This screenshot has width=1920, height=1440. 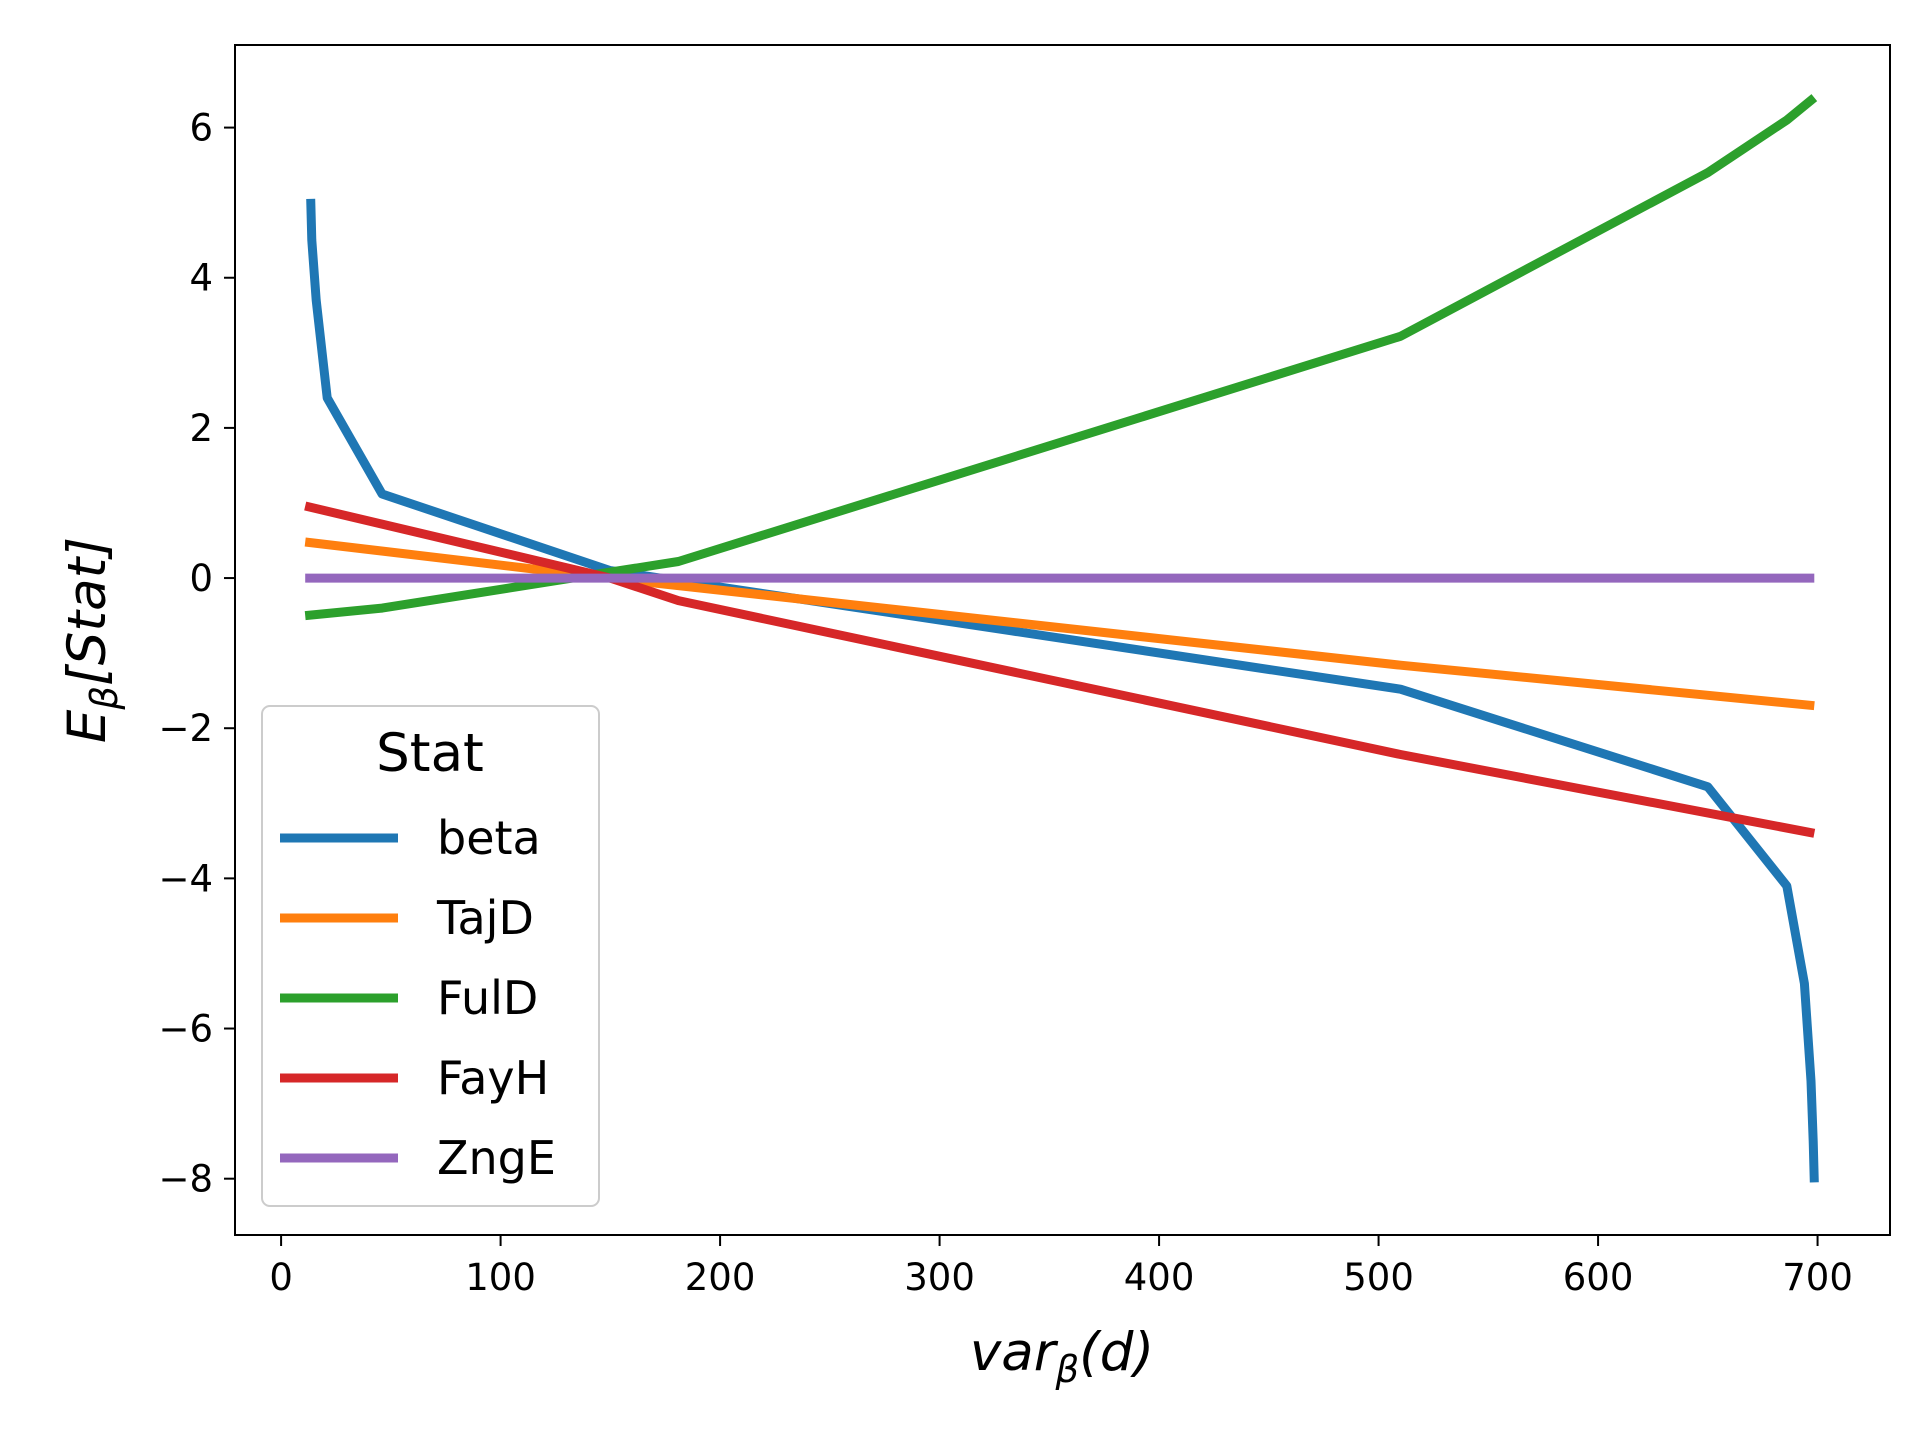 I want to click on y-tick-label: 0, so click(x=201, y=578).